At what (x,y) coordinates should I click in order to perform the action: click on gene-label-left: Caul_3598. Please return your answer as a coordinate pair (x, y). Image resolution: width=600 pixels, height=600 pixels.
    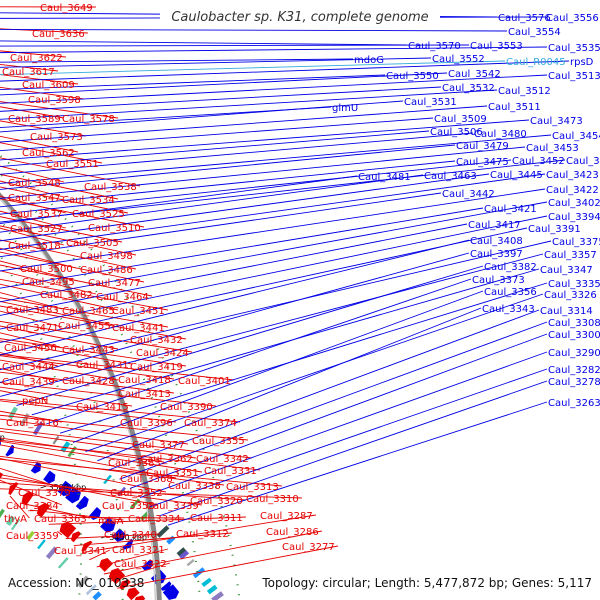
    Looking at the image, I should click on (54, 100).